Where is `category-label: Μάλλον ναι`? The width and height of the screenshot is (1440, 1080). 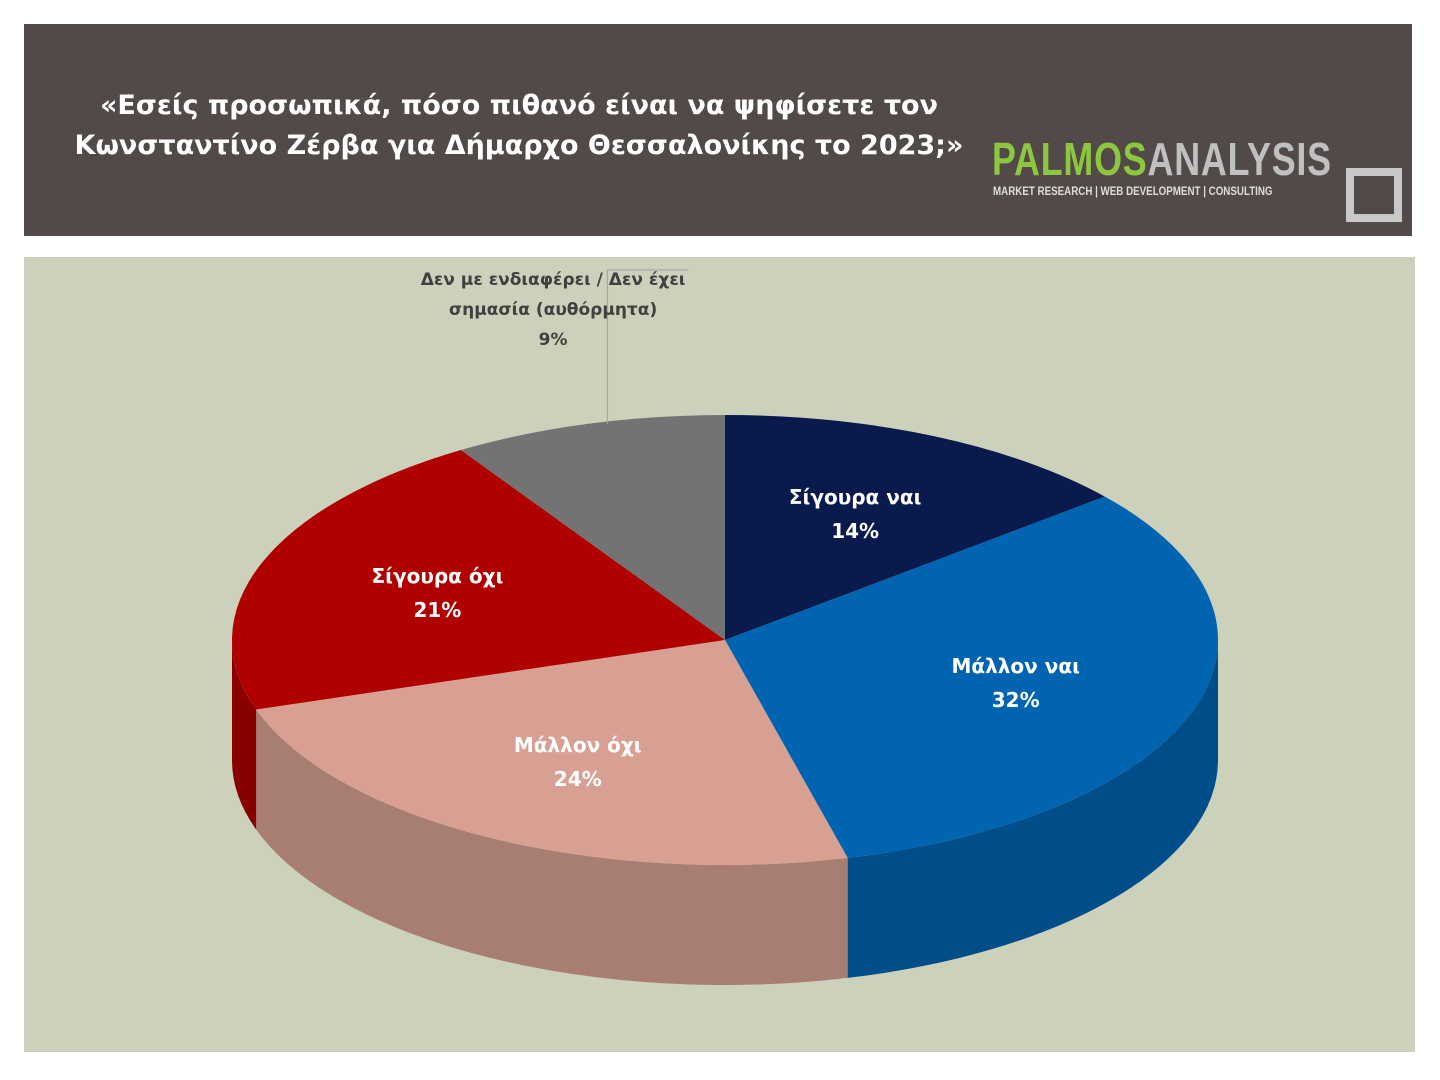 category-label: Μάλλον ναι is located at coordinates (1015, 666).